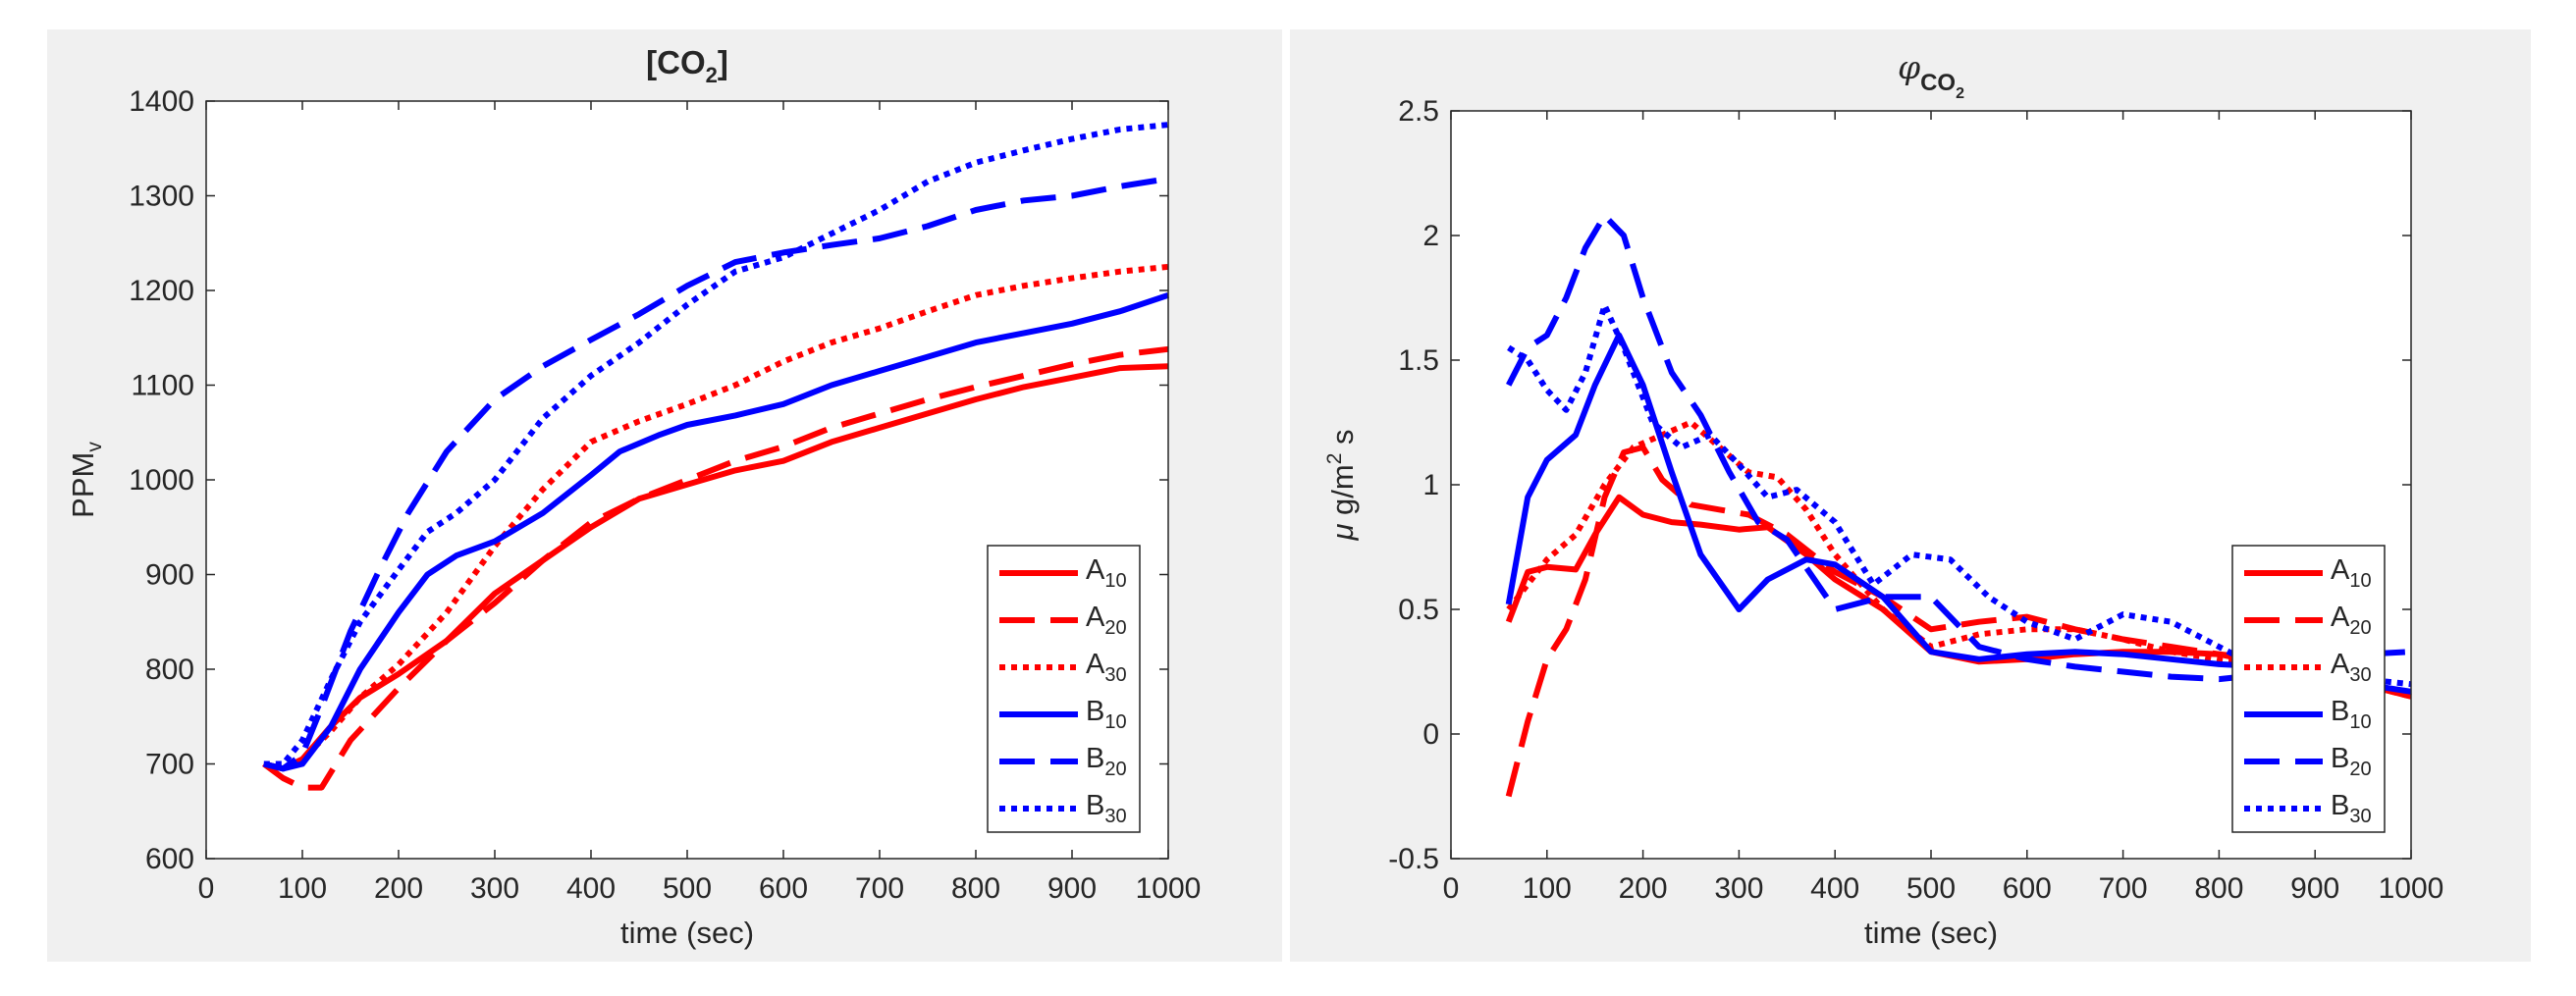 The height and width of the screenshot is (996, 2576). Describe the element at coordinates (1342, 489) in the screenshot. I see `y-axis-label-base: g/m` at that location.